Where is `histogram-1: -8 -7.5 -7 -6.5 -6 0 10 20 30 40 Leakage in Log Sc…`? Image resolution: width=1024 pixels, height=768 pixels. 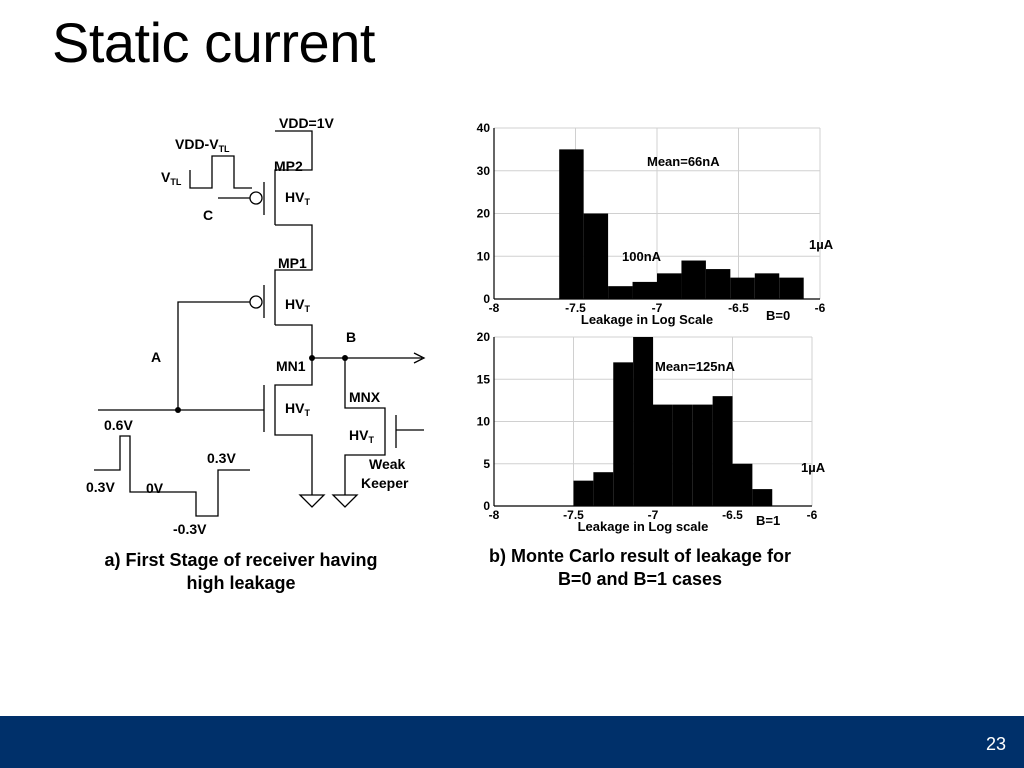 histogram-1: -8 -7.5 -7 -6.5 -6 0 10 20 30 40 Leakage in Log Sc… is located at coordinates (655, 224).